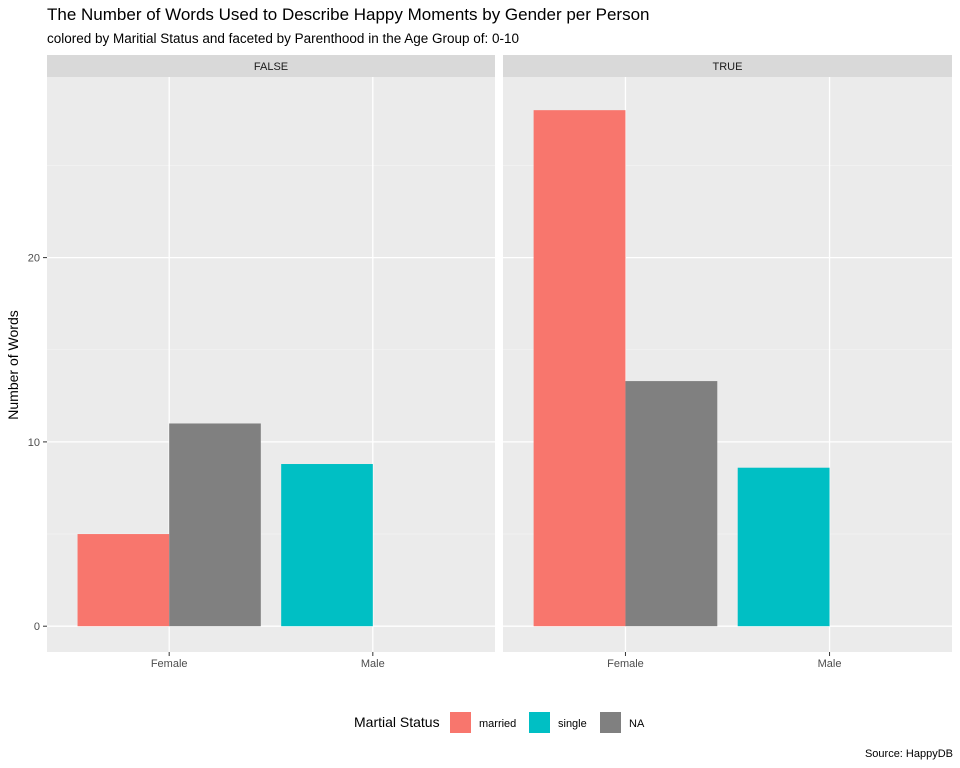 The image size is (960, 768). Describe the element at coordinates (34, 259) in the screenshot. I see `y-tick-label: 20` at that location.